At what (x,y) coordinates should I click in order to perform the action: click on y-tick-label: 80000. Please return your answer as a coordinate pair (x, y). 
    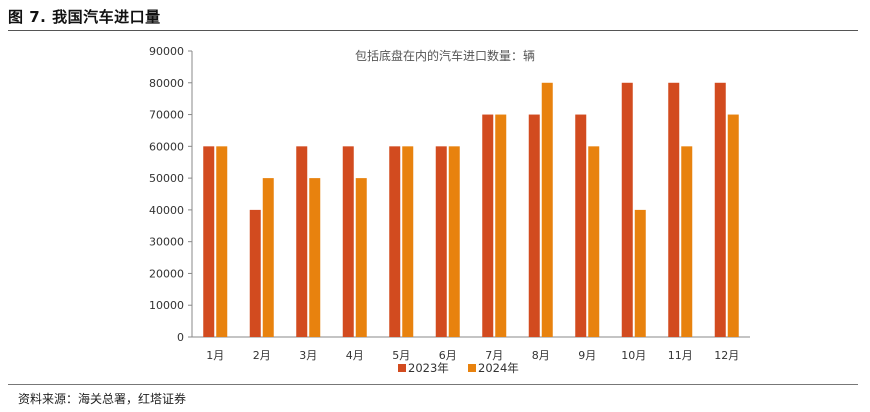
    Looking at the image, I should click on (166, 83).